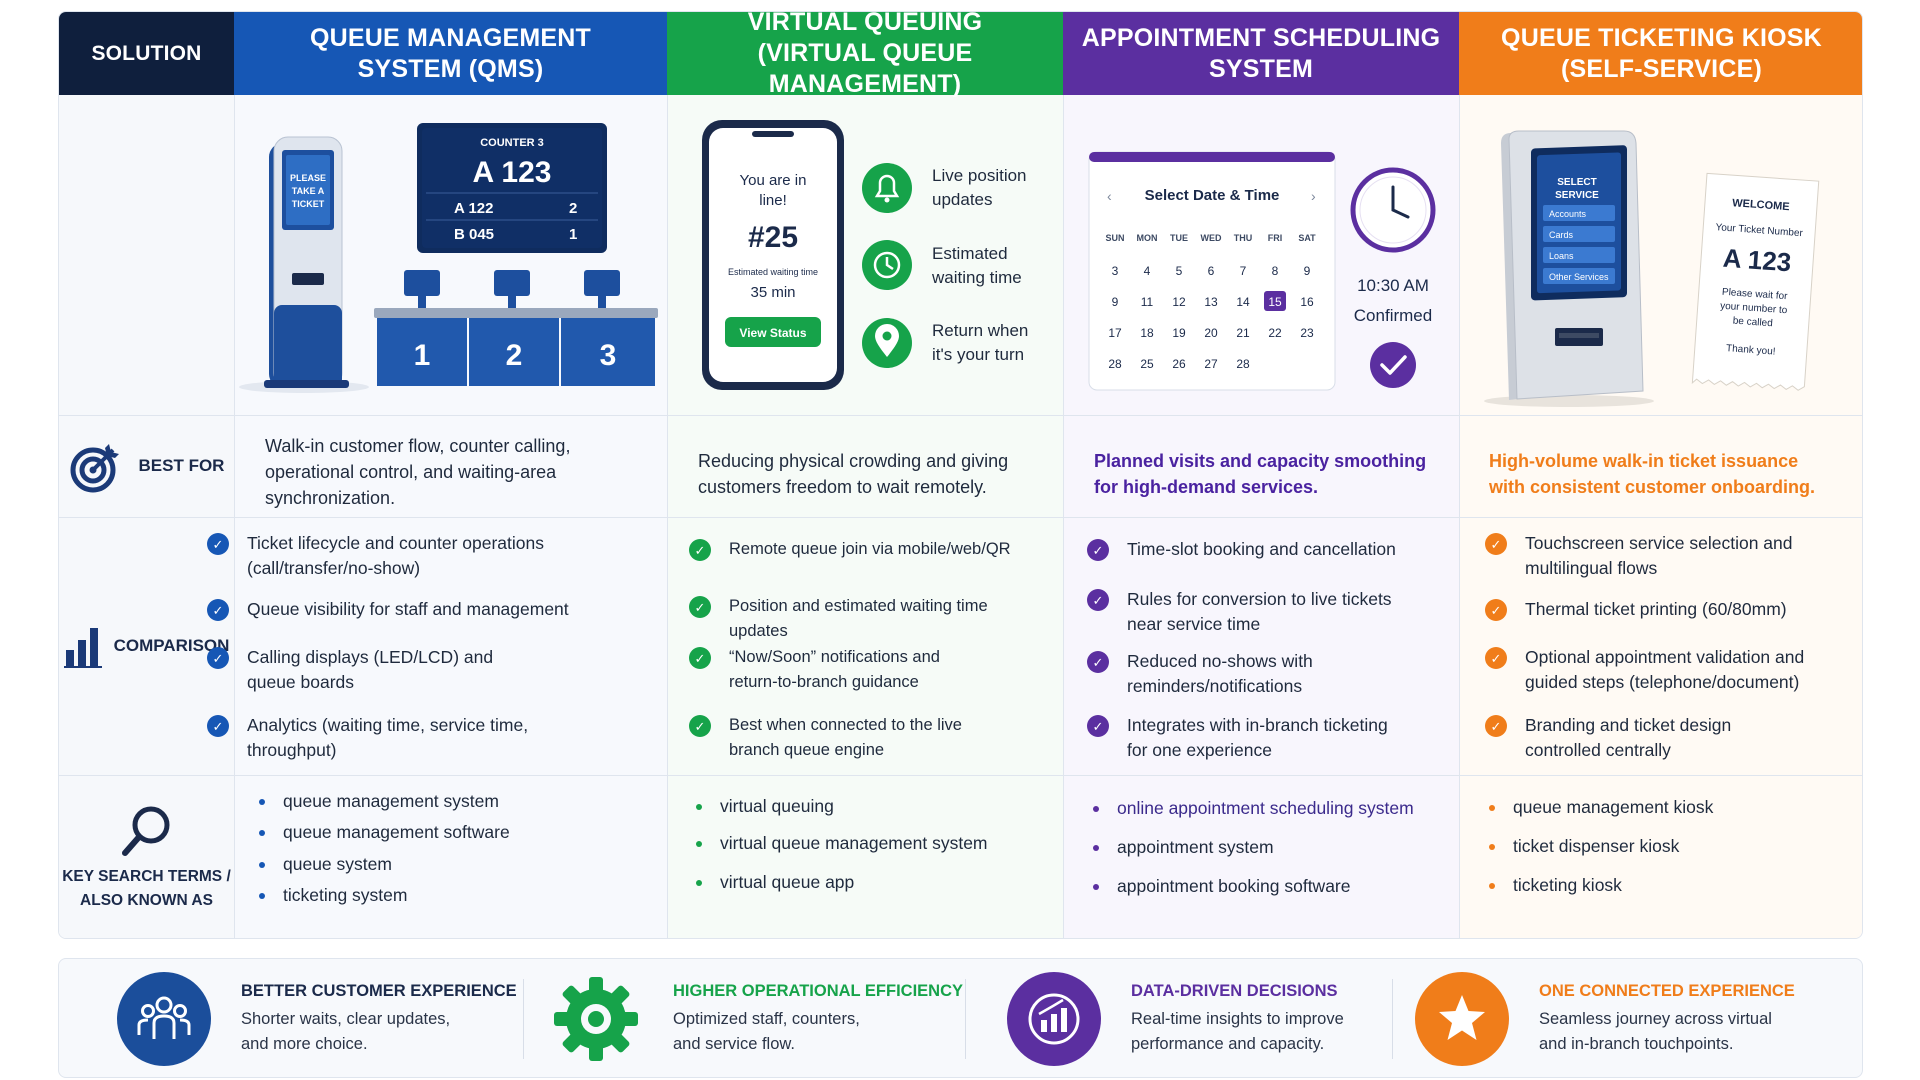 This screenshot has height=1080, width=1920. What do you see at coordinates (146, 516) in the screenshot?
I see `label-column-bg` at bounding box center [146, 516].